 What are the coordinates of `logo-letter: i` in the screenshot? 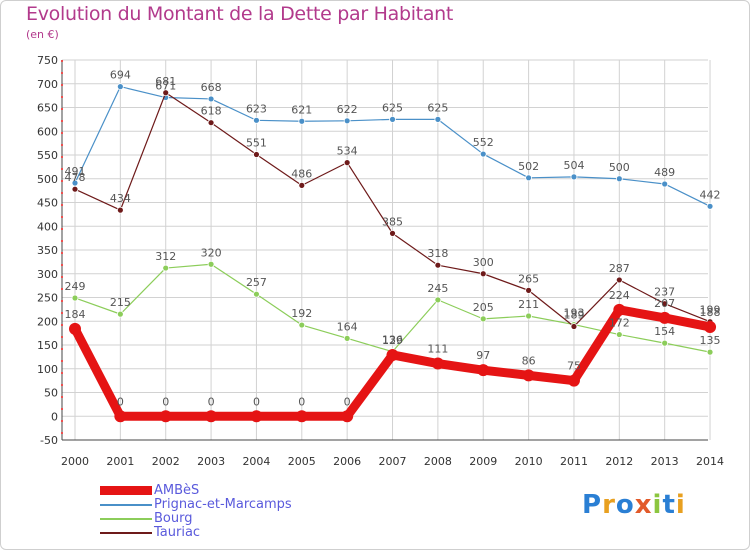 It's located at (680, 505).